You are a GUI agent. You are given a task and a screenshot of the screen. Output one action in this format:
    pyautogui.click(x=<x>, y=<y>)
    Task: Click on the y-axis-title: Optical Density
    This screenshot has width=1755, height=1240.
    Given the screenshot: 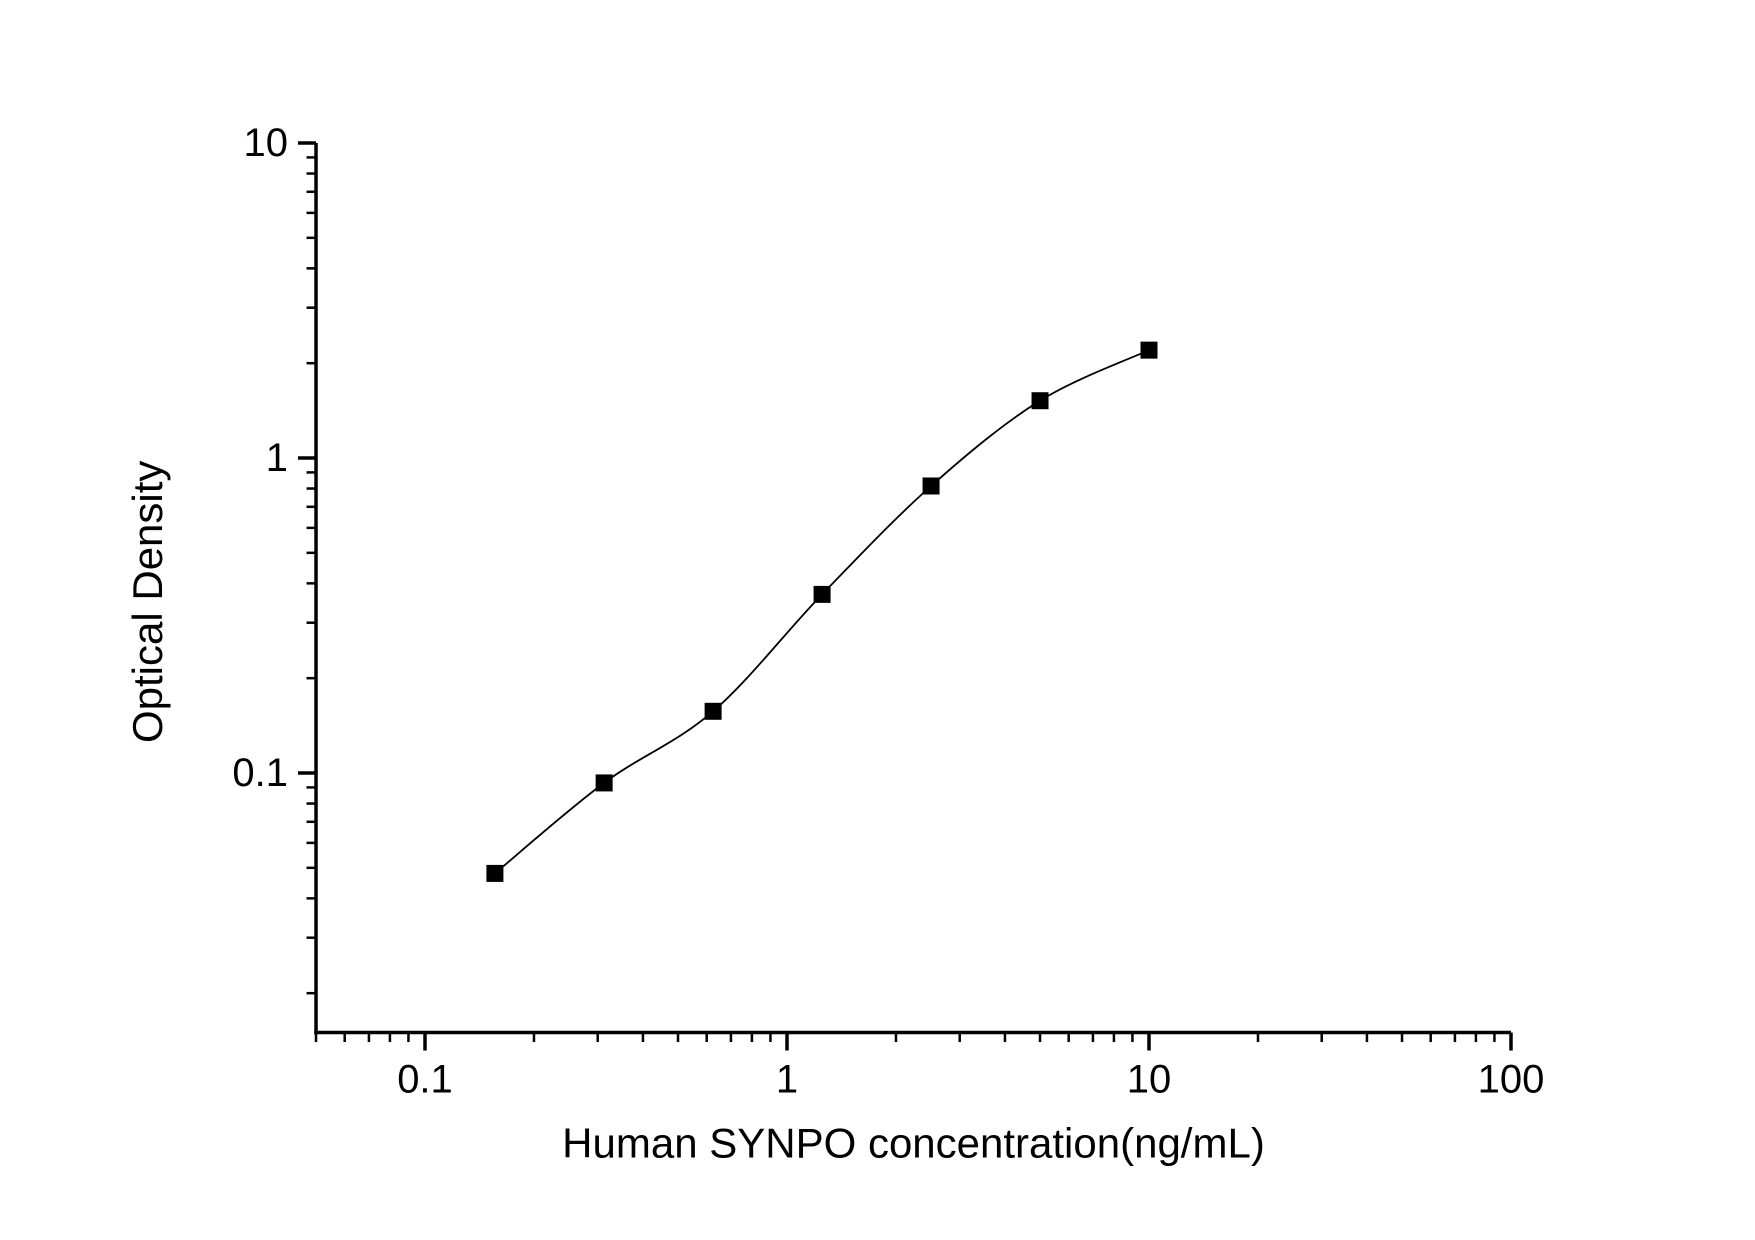 What is the action you would take?
    pyautogui.click(x=147, y=602)
    